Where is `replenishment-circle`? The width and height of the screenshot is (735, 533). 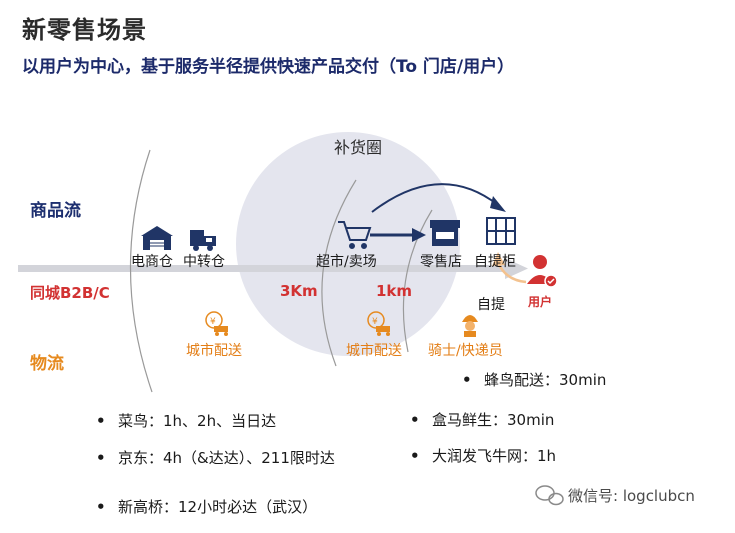 replenishment-circle is located at coordinates (348, 244).